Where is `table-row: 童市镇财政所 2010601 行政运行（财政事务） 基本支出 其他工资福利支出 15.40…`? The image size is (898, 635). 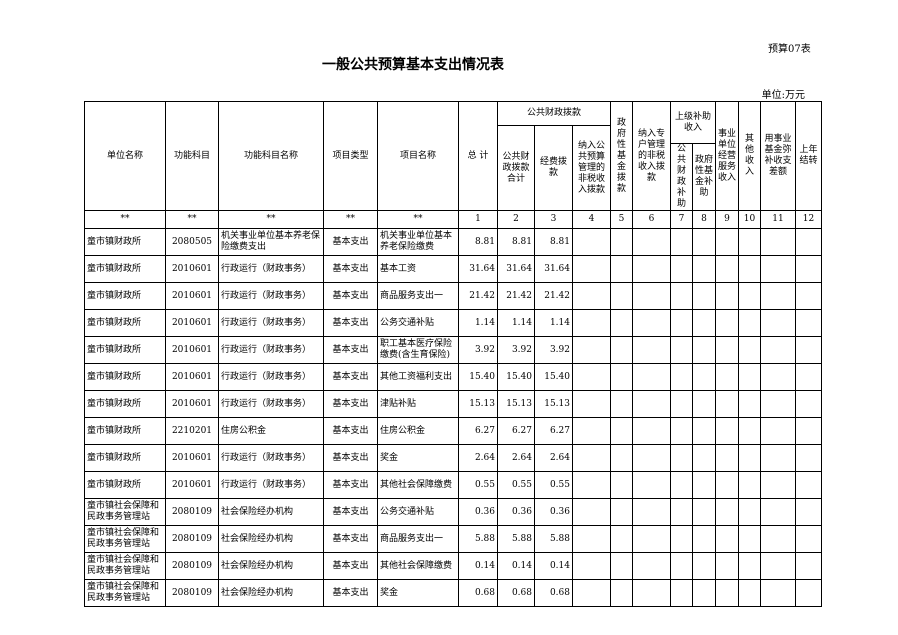
table-row: 童市镇财政所 2010601 行政运行（财政事务） 基本支出 其他工资福利支出 15.40… is located at coordinates (453, 377).